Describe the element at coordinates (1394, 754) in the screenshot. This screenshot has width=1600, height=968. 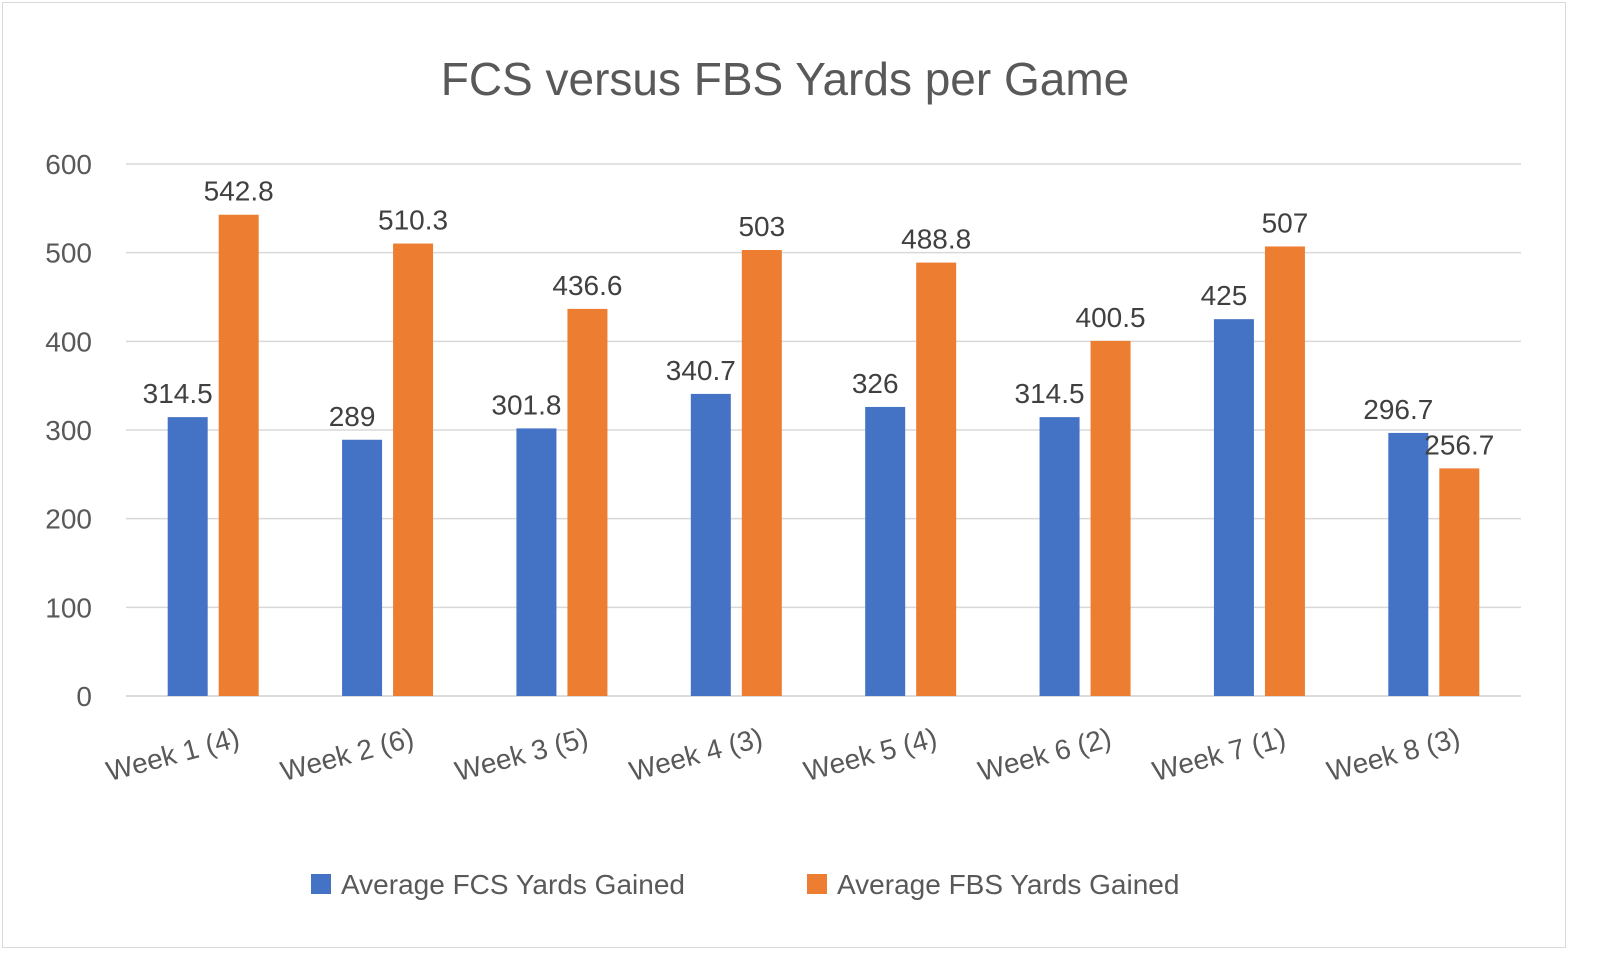
I see `x-tick-label: Week 8 (3)` at that location.